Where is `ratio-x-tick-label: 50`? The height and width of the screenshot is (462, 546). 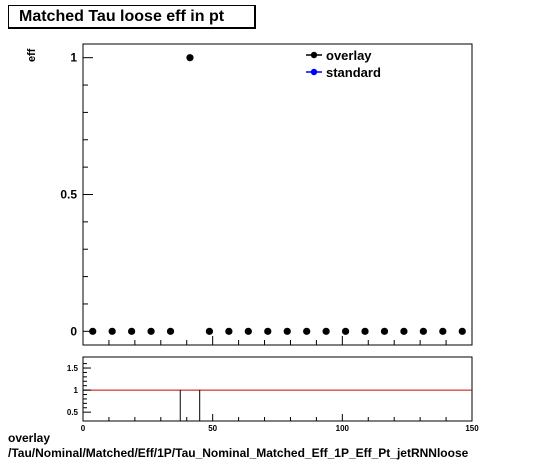
ratio-x-tick-label: 50 is located at coordinates (212, 428).